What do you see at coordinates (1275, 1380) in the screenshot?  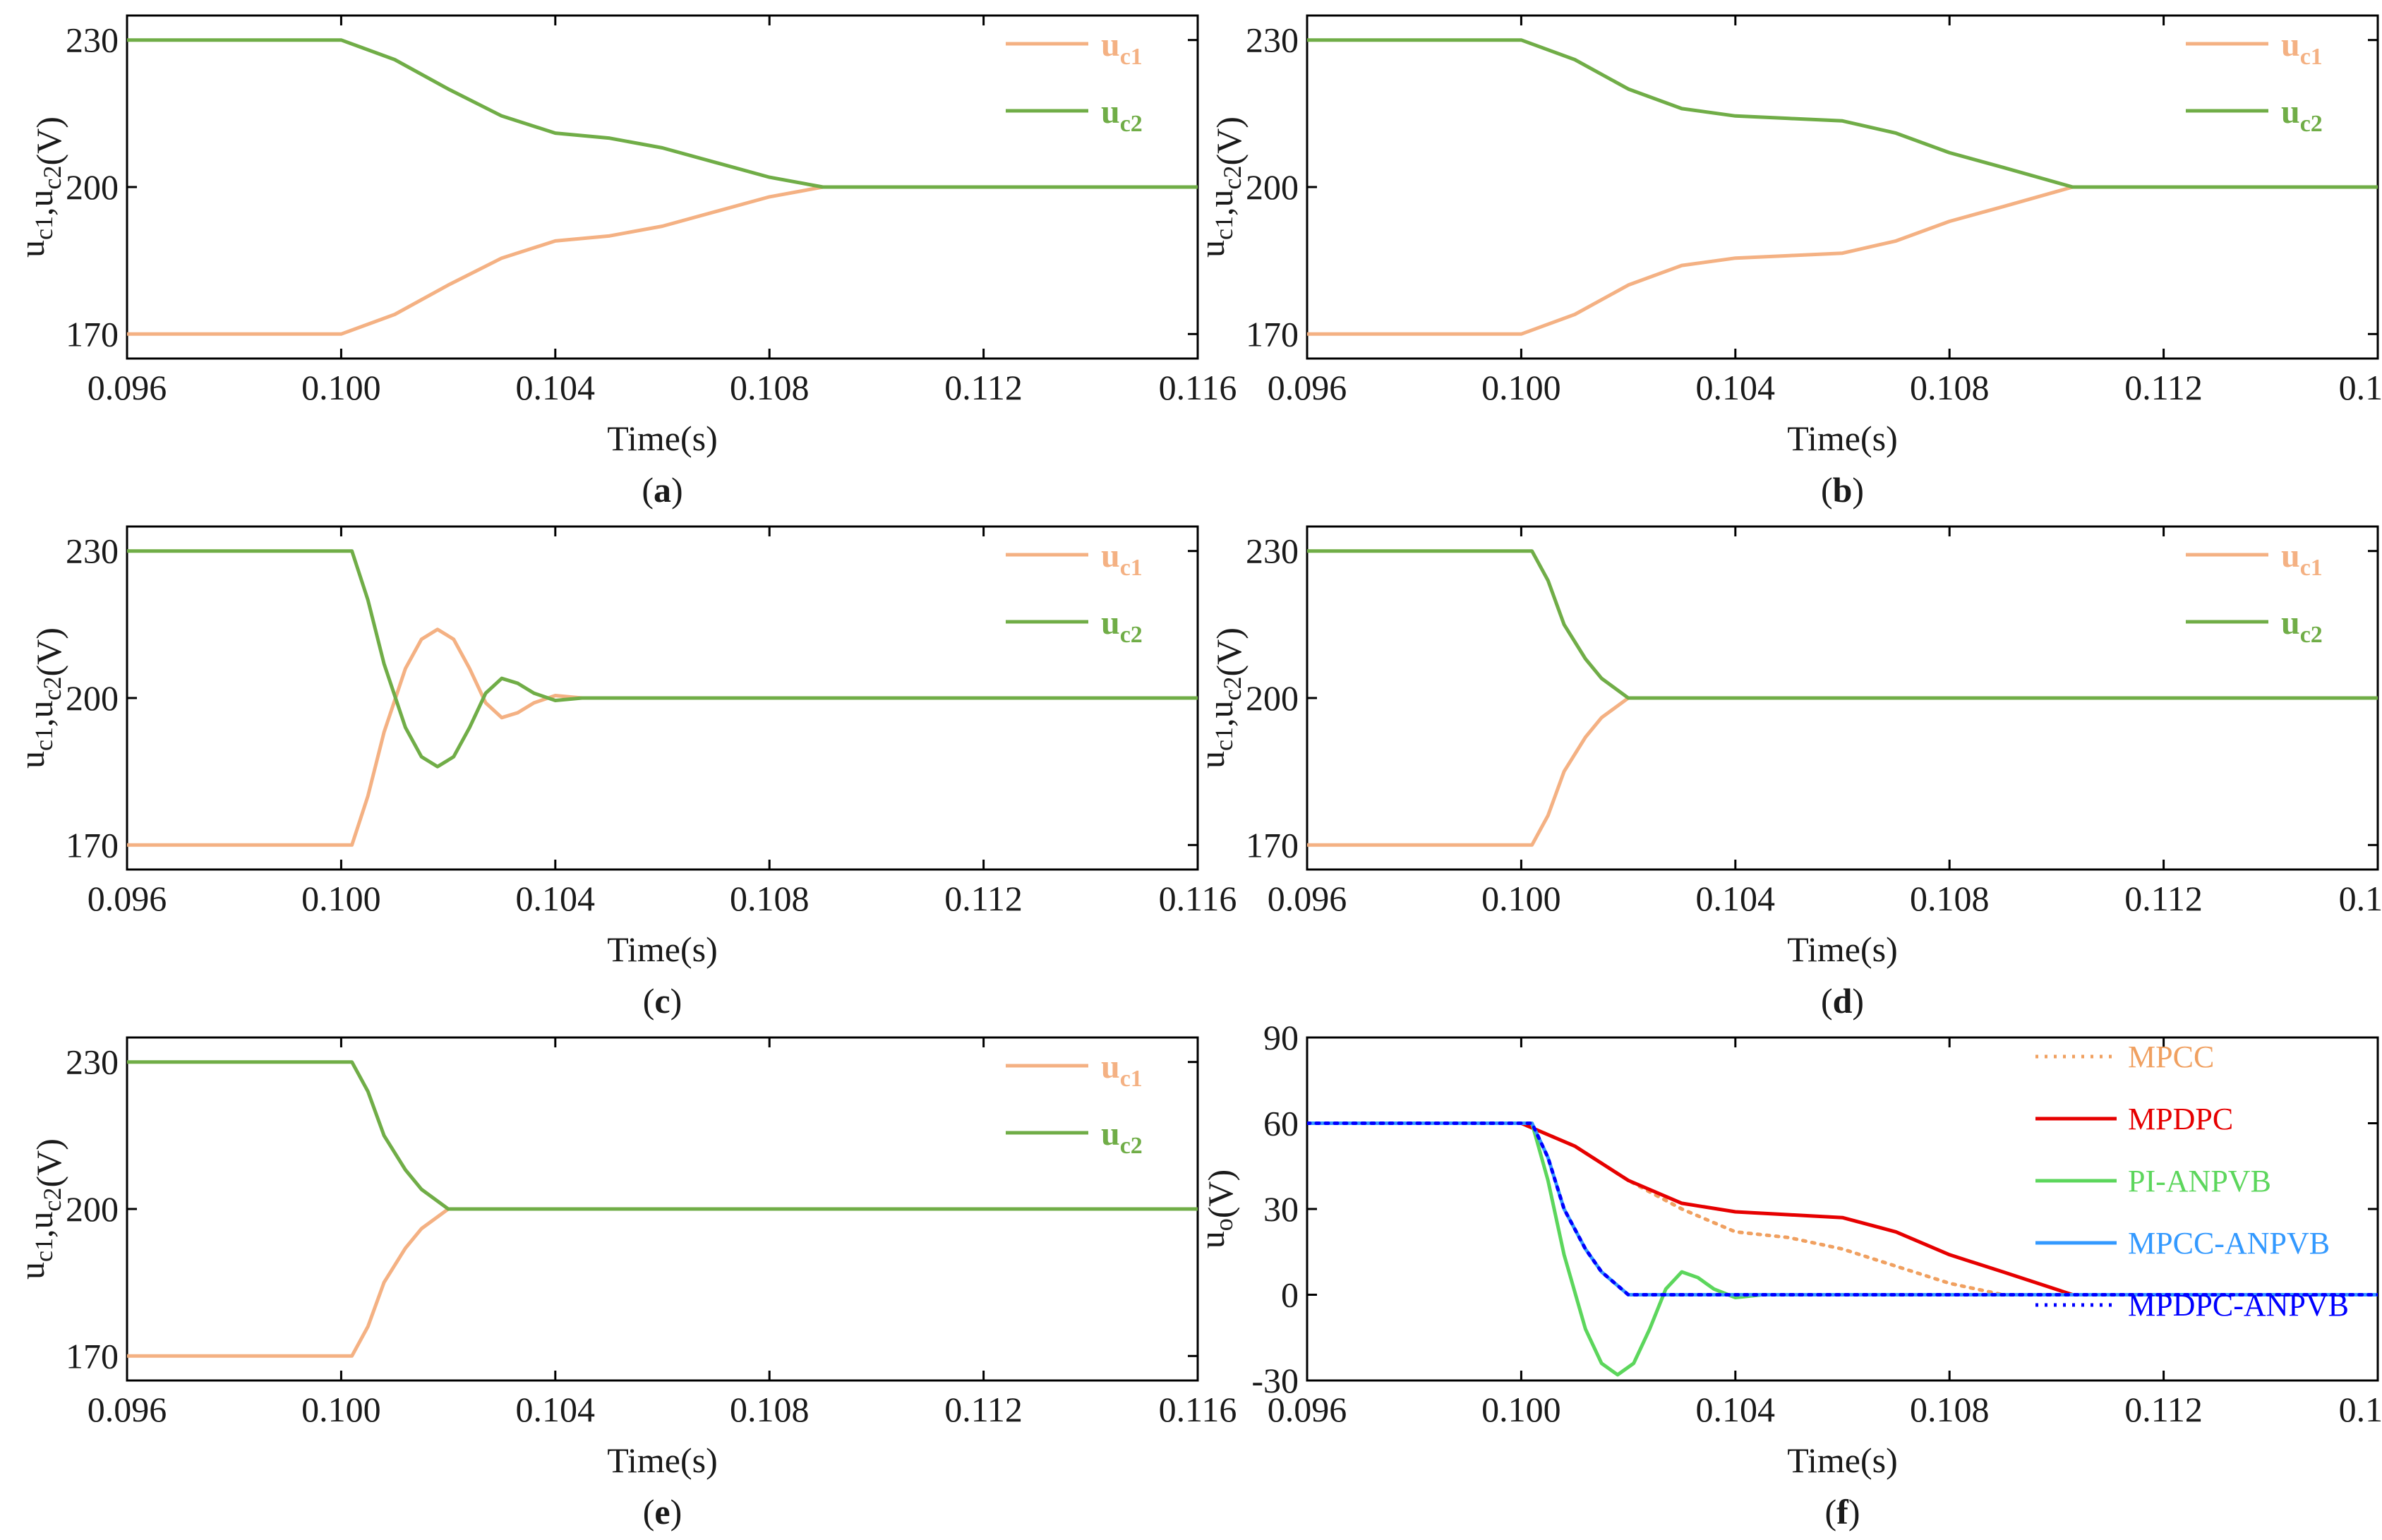 I see `y-tick-label: -30` at bounding box center [1275, 1380].